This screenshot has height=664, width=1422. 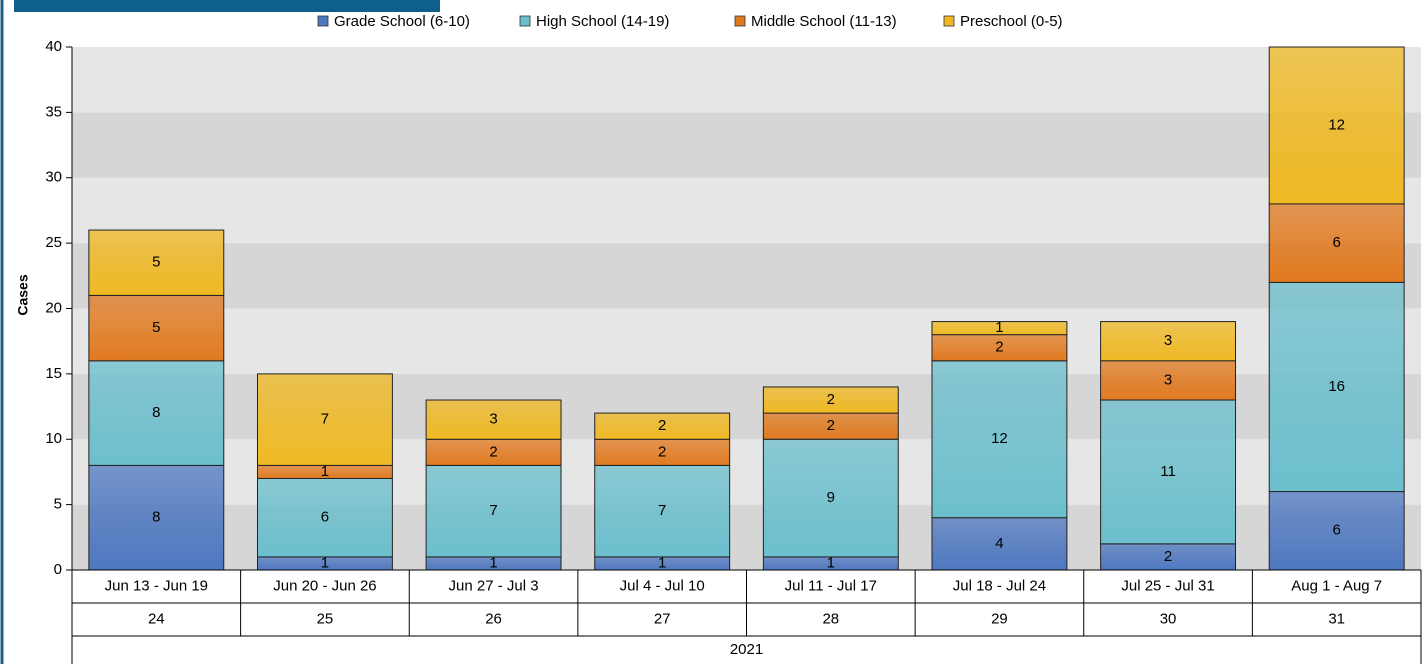 I want to click on y-tick-label: 30, so click(x=53, y=177).